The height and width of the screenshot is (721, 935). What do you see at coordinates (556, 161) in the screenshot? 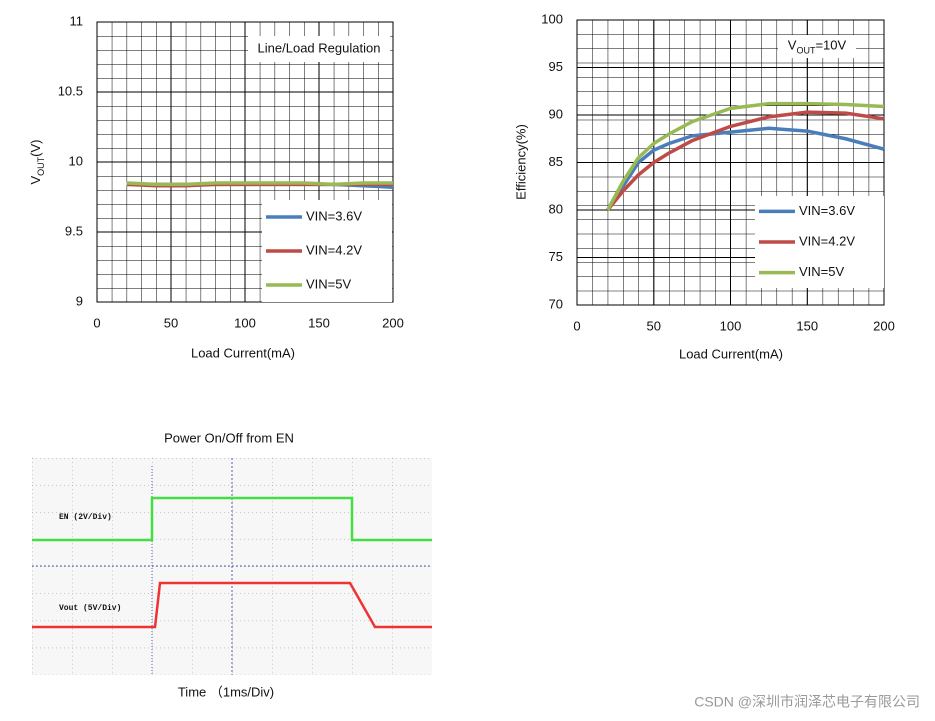
I see `y-tick-label: 85` at bounding box center [556, 161].